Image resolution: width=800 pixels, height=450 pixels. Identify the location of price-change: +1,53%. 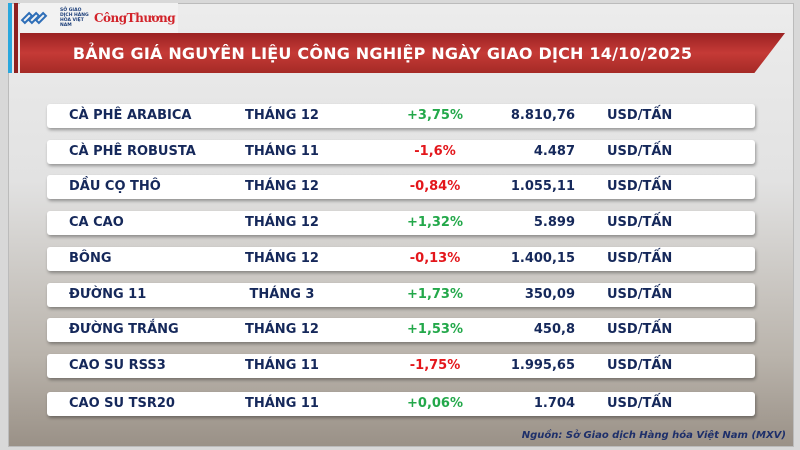
(435, 329).